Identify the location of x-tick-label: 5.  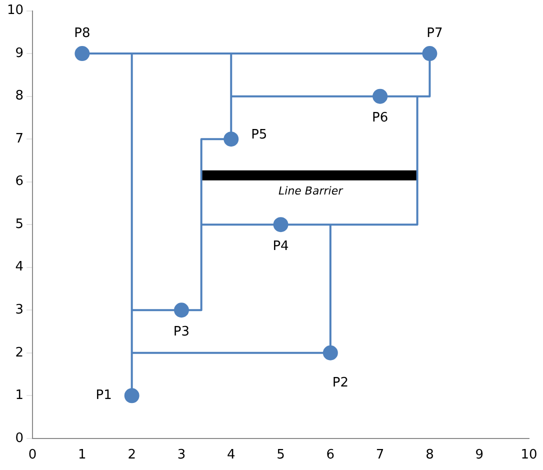
(280, 455).